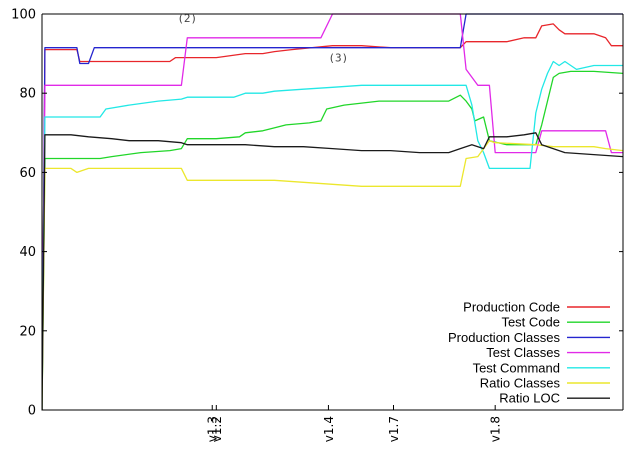 The width and height of the screenshot is (627, 460). Describe the element at coordinates (27, 252) in the screenshot. I see `y-tick-label: 40` at that location.